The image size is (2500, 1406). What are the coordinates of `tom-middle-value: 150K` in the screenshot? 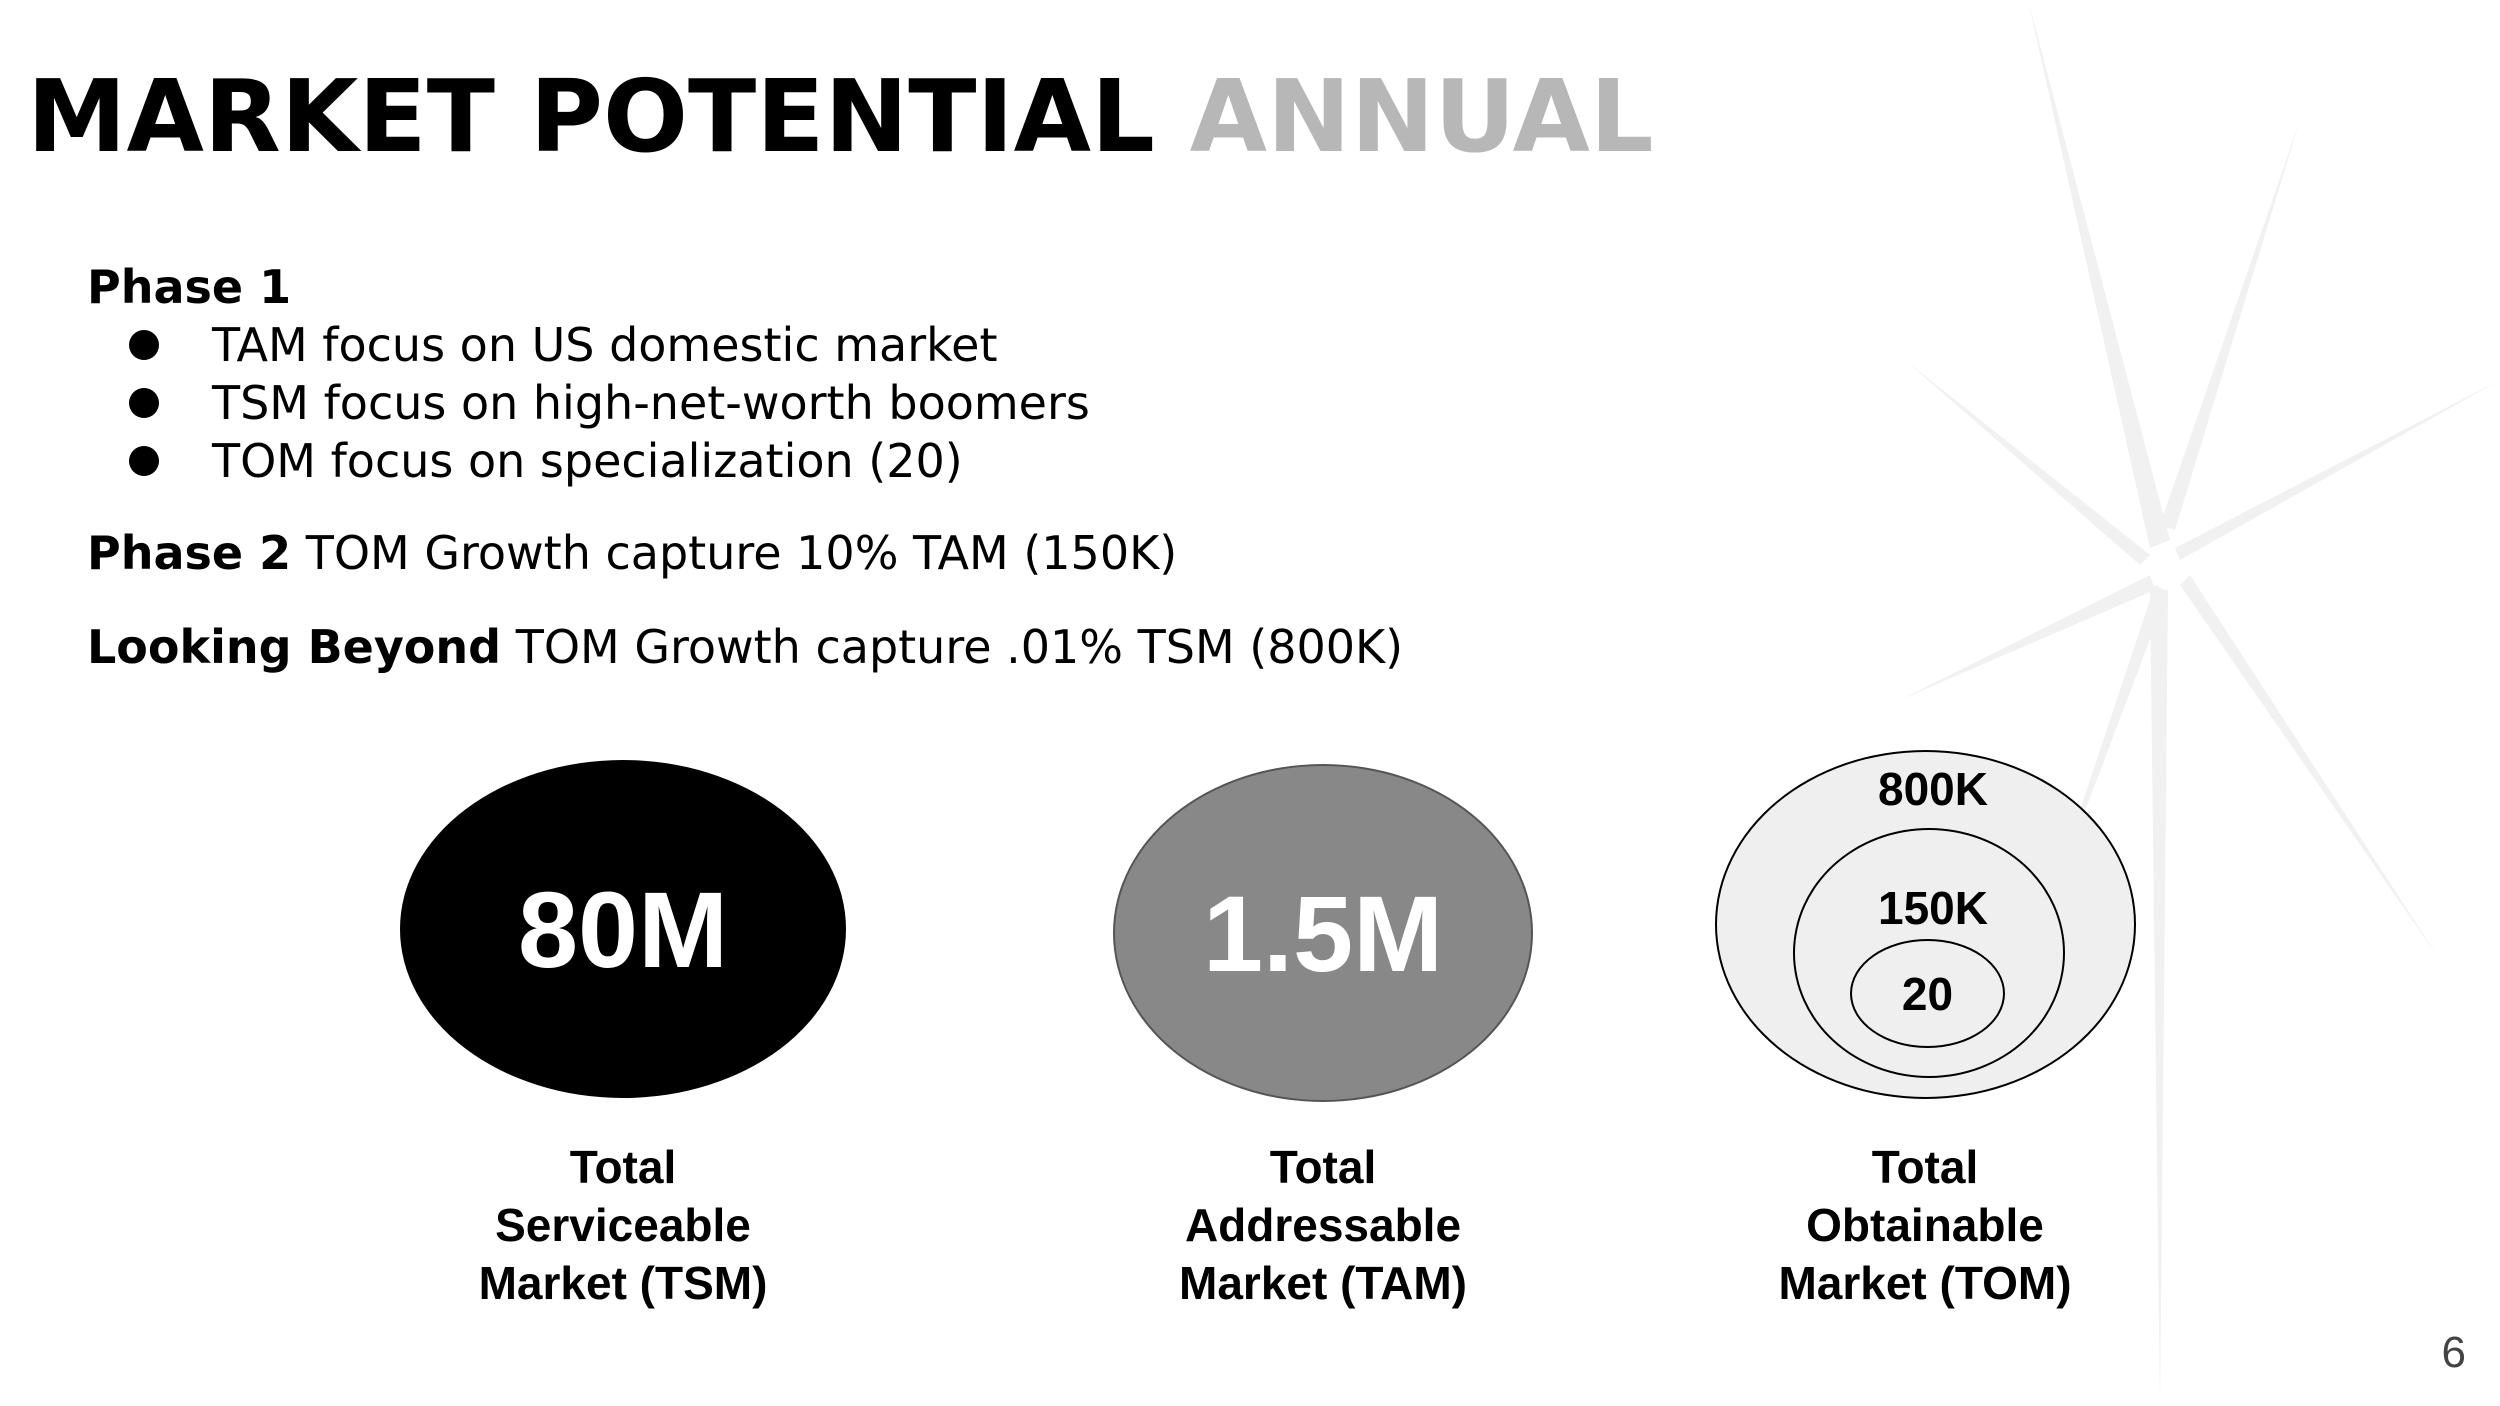 It's located at (1933, 908).